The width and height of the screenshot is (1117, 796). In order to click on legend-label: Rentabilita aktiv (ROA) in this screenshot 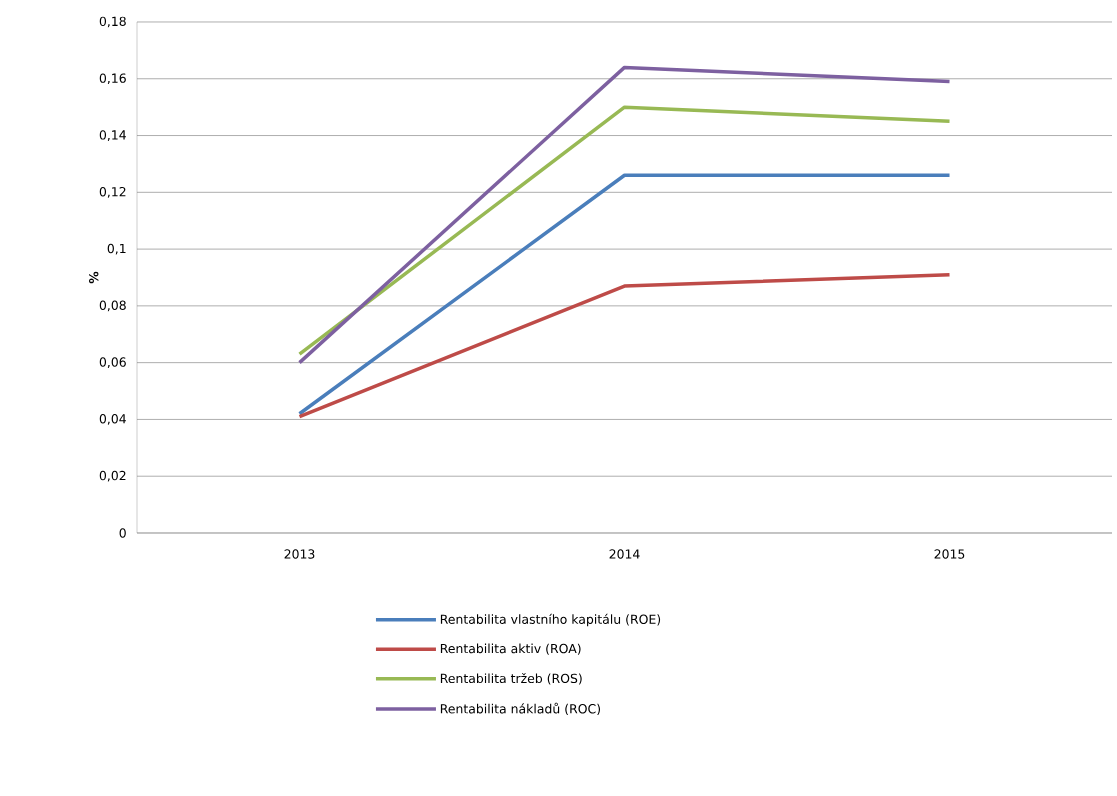, I will do `click(510, 649)`.